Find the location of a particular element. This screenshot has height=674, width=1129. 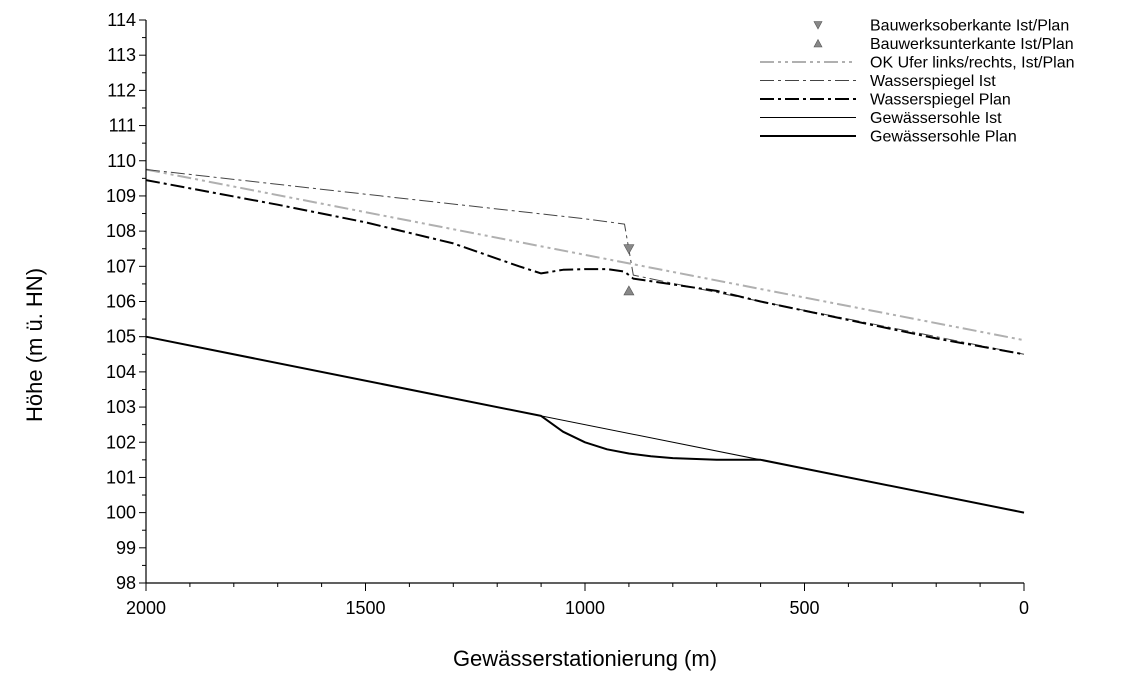

y-tick-label-110: 110 is located at coordinates (121, 161).